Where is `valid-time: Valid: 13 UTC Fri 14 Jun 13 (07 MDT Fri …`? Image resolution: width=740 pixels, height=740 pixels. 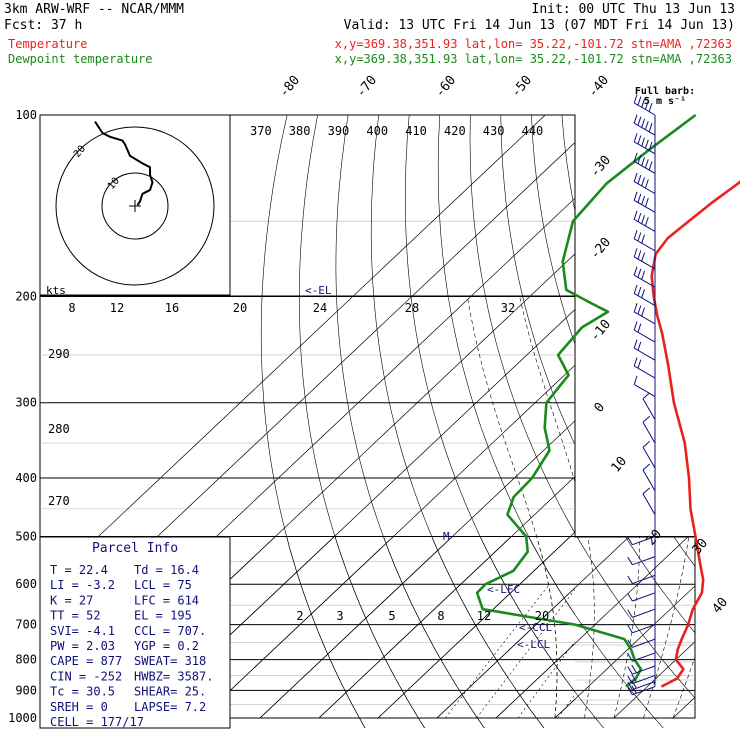 valid-time: Valid: 13 UTC Fri 14 Jun 13 (07 MDT Fri … is located at coordinates (539, 25).